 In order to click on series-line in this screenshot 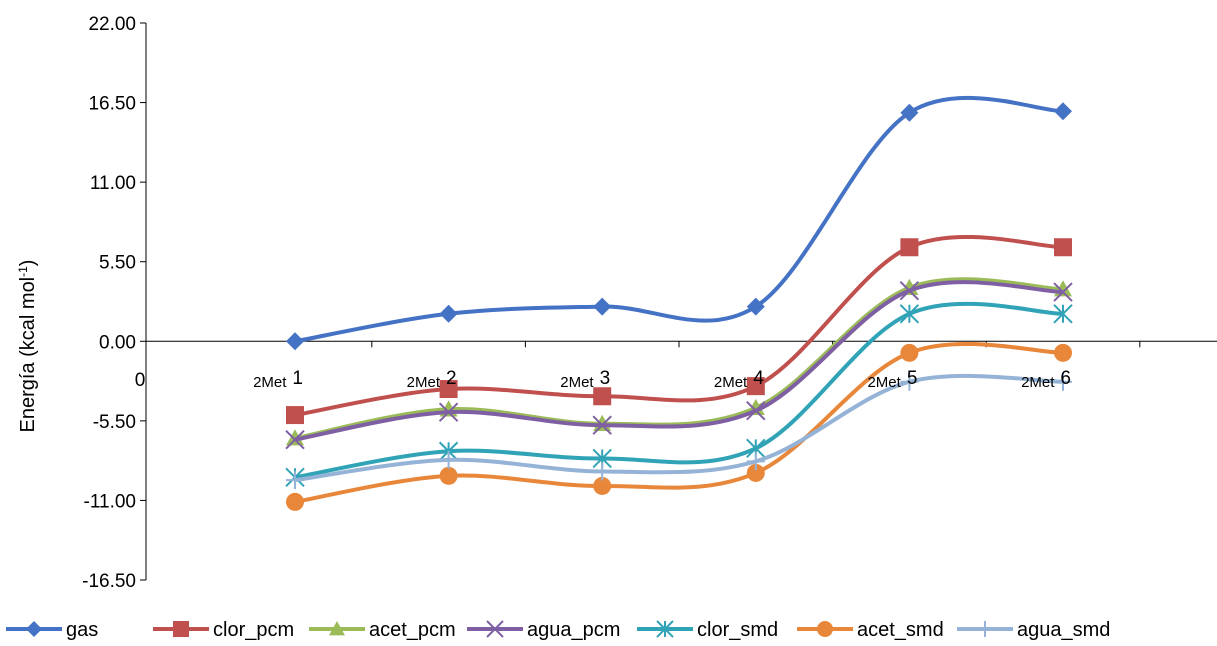, I will do `click(679, 428)`.